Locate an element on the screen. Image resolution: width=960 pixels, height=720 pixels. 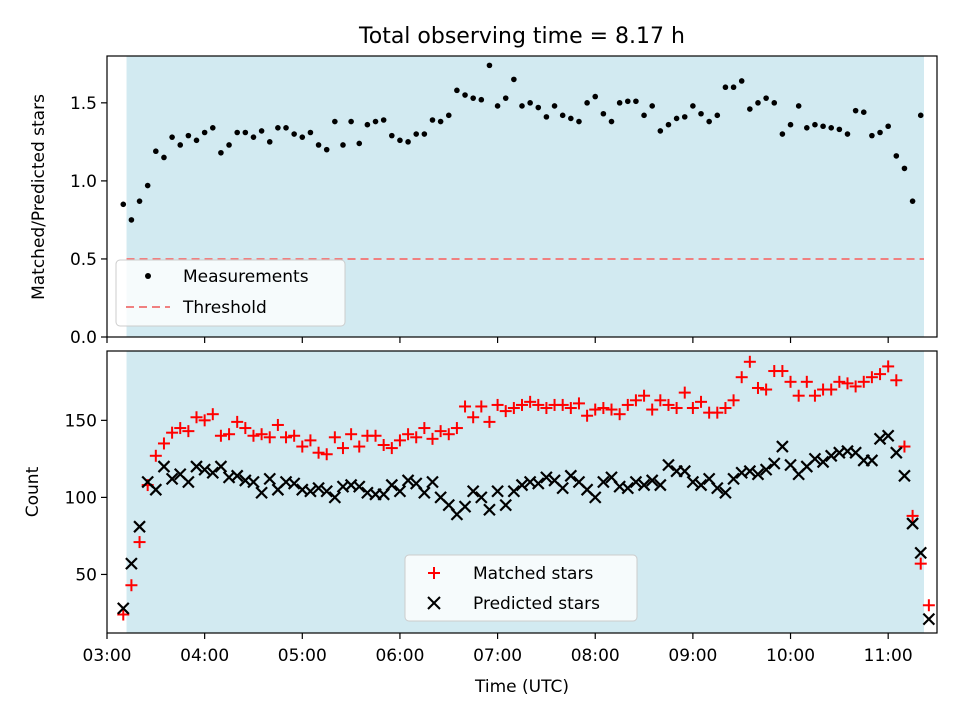
legend-threshold-label: Threshold is located at coordinates (224, 308).